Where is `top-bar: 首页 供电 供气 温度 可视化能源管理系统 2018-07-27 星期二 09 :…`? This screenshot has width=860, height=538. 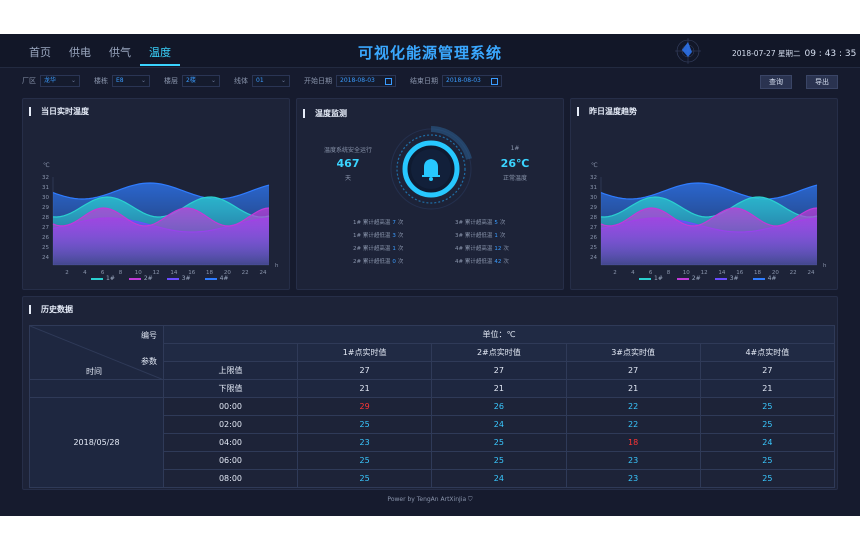 top-bar: 首页 供电 供气 温度 可视化能源管理系统 2018-07-27 星期二 09 :… is located at coordinates (430, 51).